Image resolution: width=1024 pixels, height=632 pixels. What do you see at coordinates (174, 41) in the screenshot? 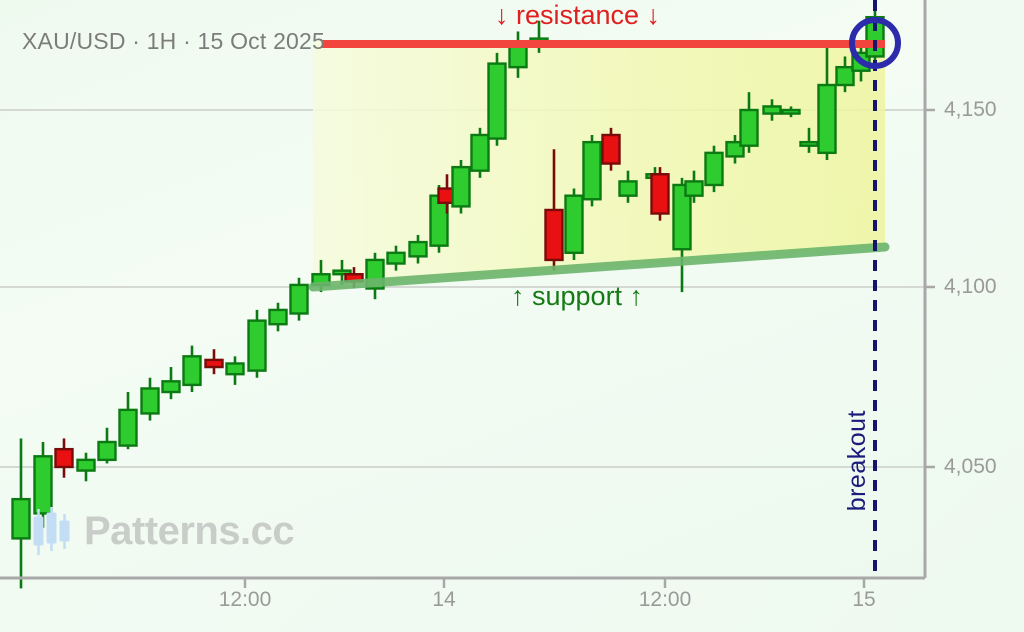
I see `chart-title: XAU/USD · 1H · 15 Oct 2025` at bounding box center [174, 41].